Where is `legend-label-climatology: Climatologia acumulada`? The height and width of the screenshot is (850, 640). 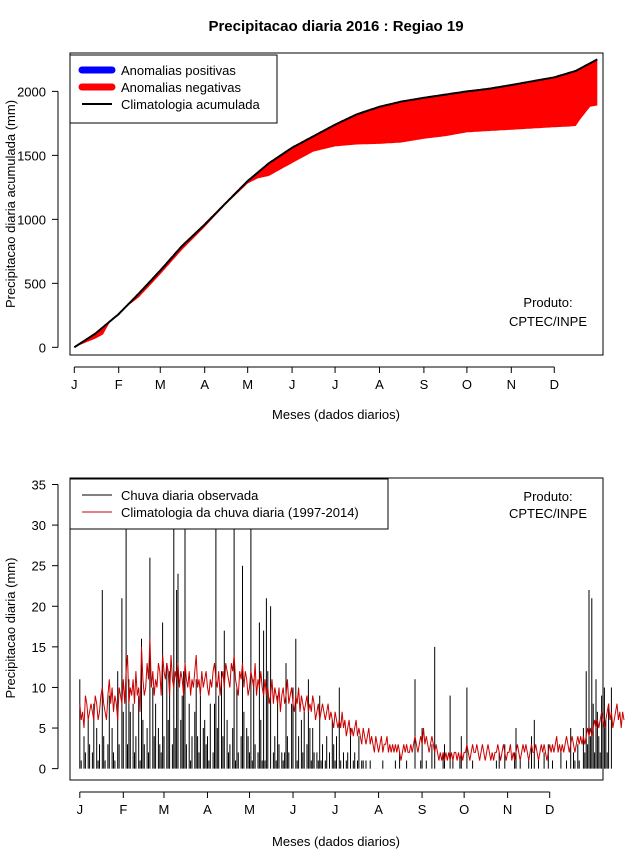
legend-label-climatology: Climatologia acumulada is located at coordinates (191, 104).